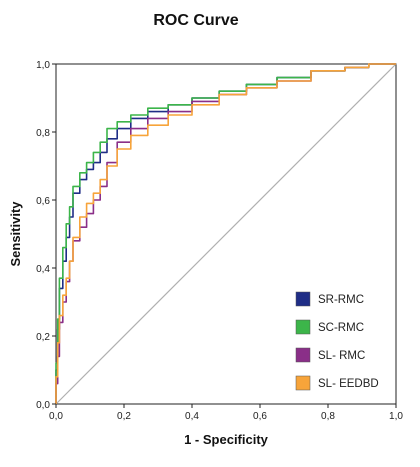 Image resolution: width=420 pixels, height=467 pixels. Describe the element at coordinates (348, 384) in the screenshot. I see `legend-label: SL- EEDBD` at that location.